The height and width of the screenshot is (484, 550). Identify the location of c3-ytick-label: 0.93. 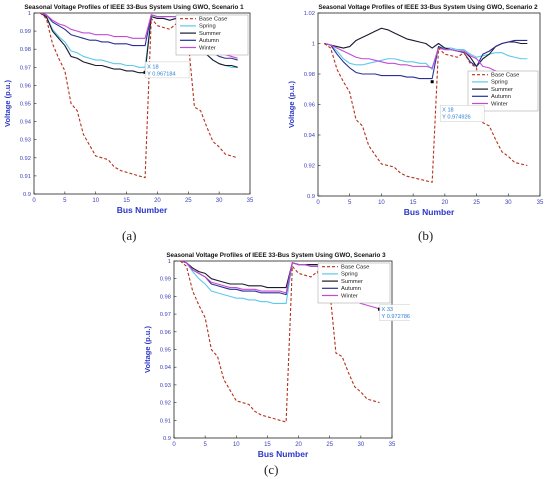
(165, 386).